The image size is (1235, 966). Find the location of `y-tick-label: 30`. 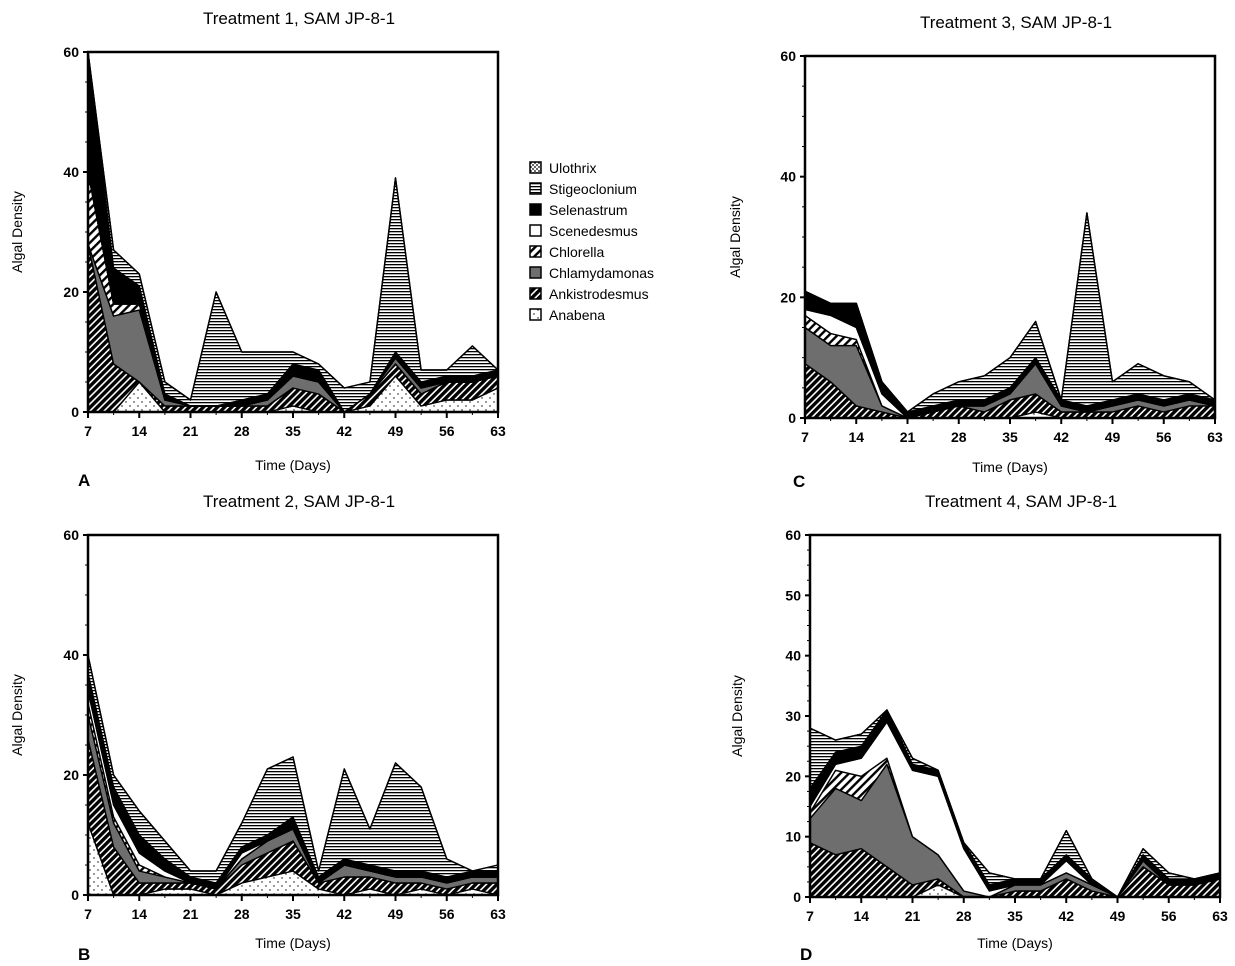

y-tick-label: 30 is located at coordinates (793, 716).